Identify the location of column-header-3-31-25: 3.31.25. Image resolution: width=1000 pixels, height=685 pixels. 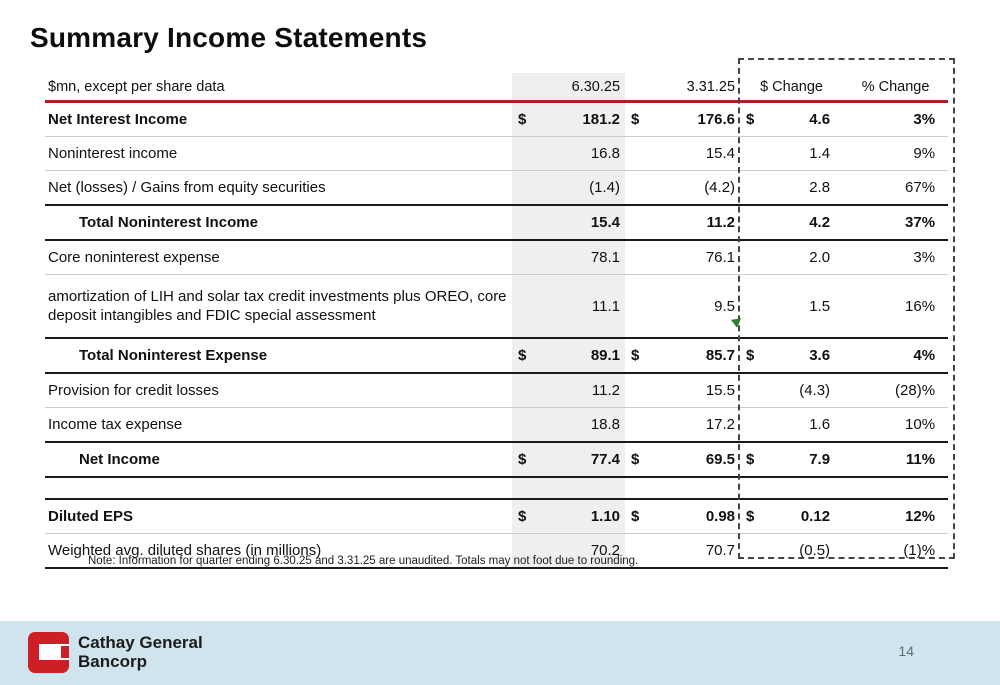
(683, 88).